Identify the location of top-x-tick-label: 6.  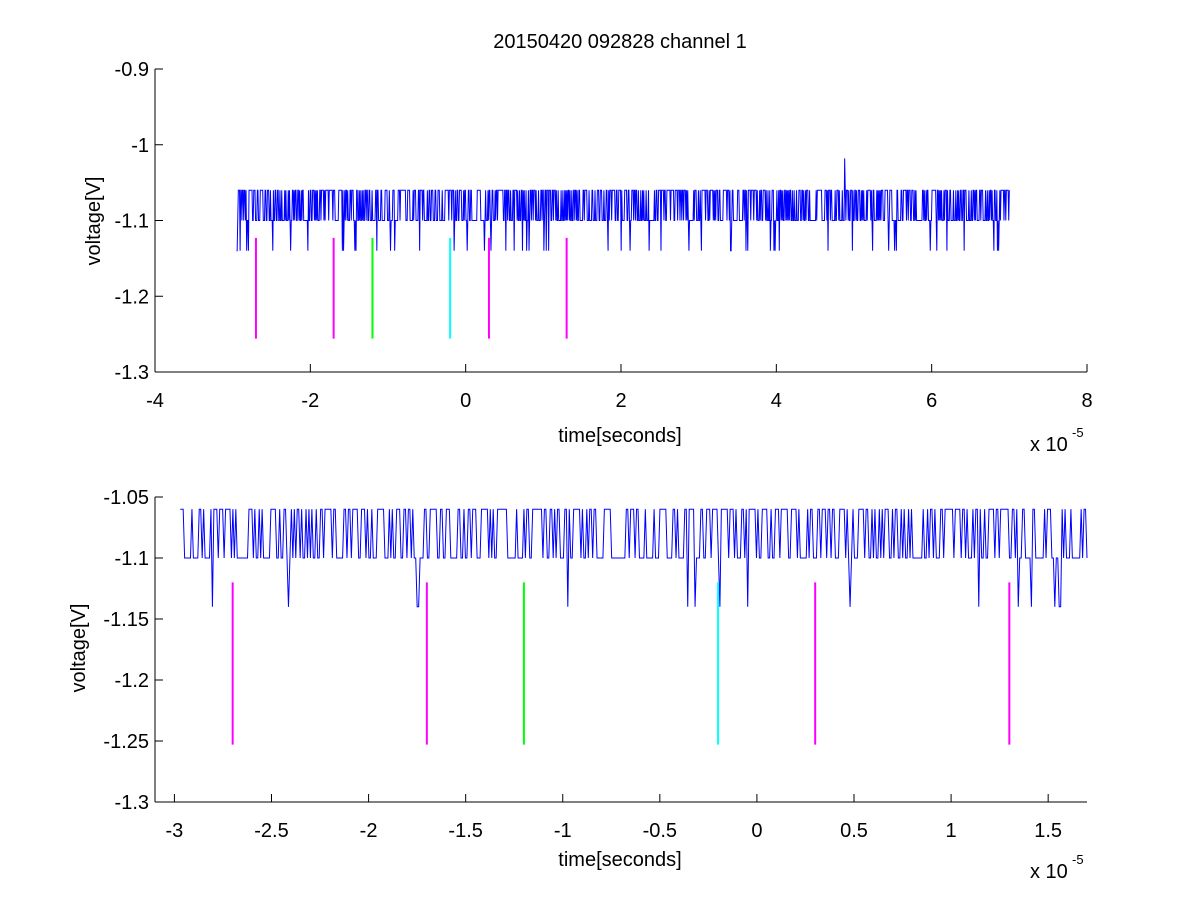
(931, 401).